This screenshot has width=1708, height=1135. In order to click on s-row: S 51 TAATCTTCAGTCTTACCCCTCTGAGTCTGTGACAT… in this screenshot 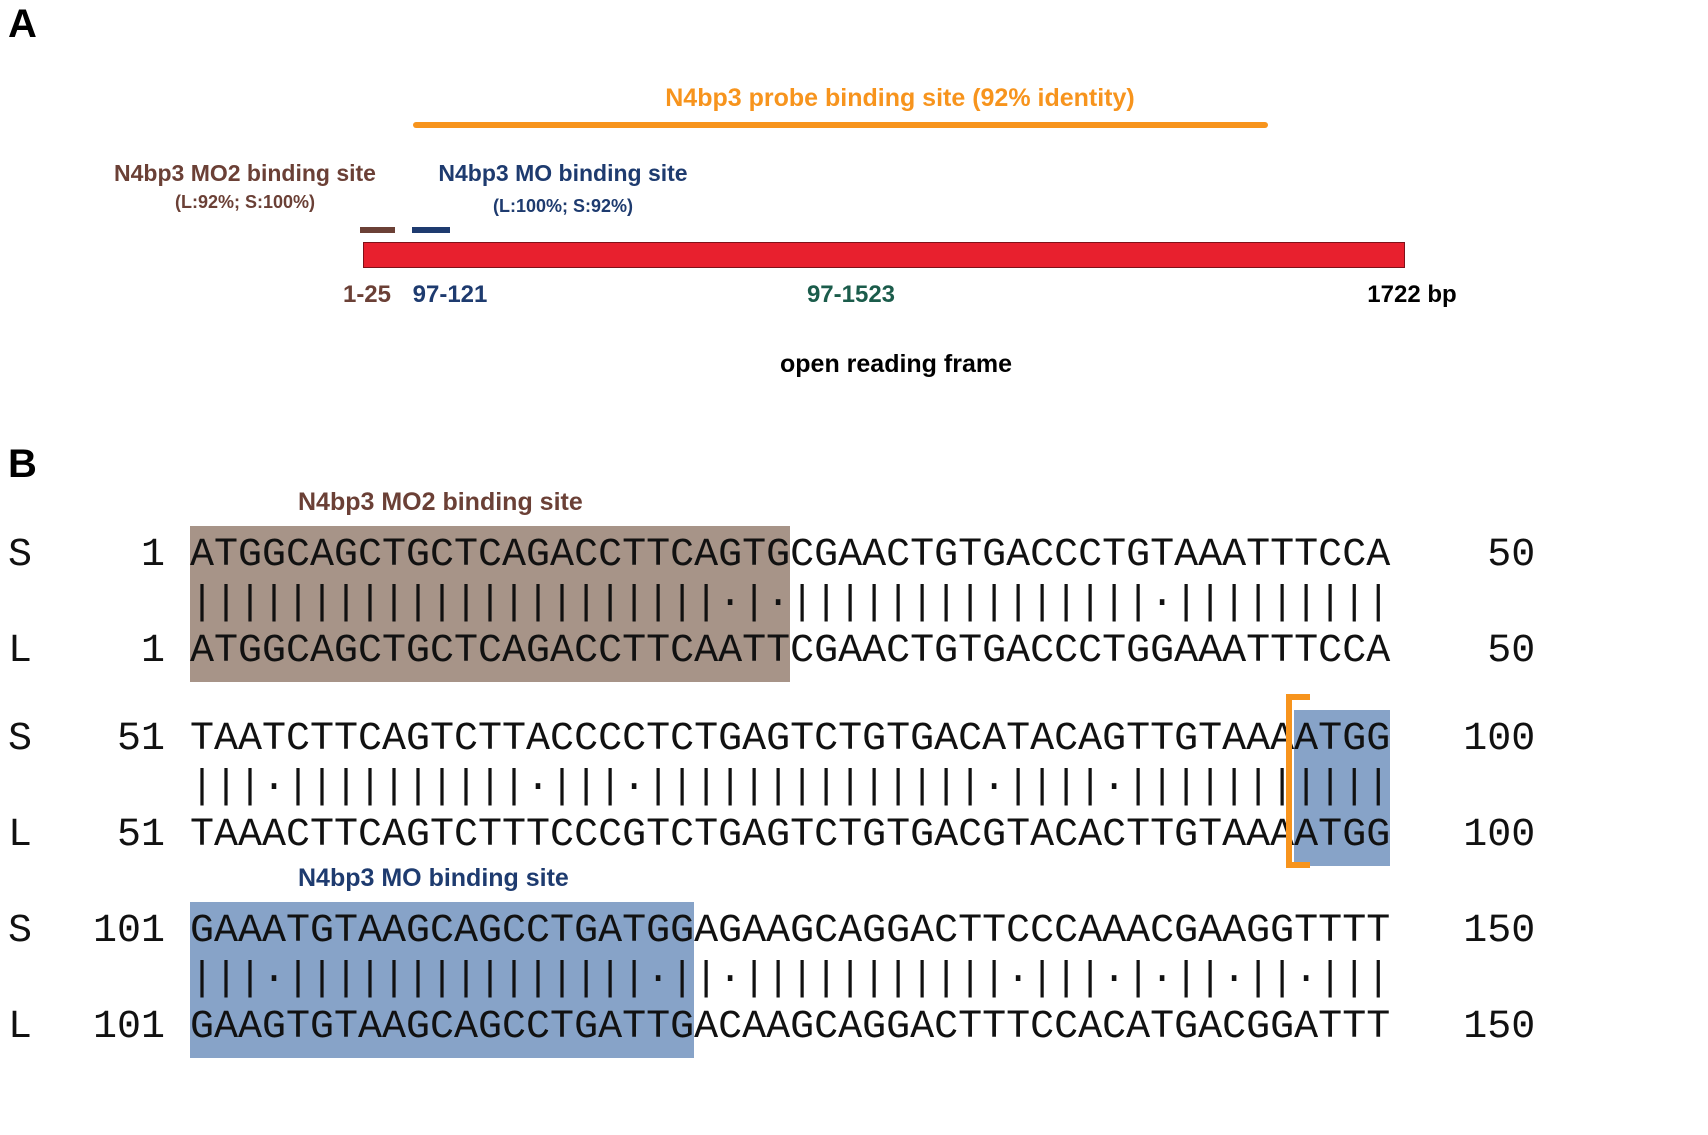, I will do `click(780, 740)`.